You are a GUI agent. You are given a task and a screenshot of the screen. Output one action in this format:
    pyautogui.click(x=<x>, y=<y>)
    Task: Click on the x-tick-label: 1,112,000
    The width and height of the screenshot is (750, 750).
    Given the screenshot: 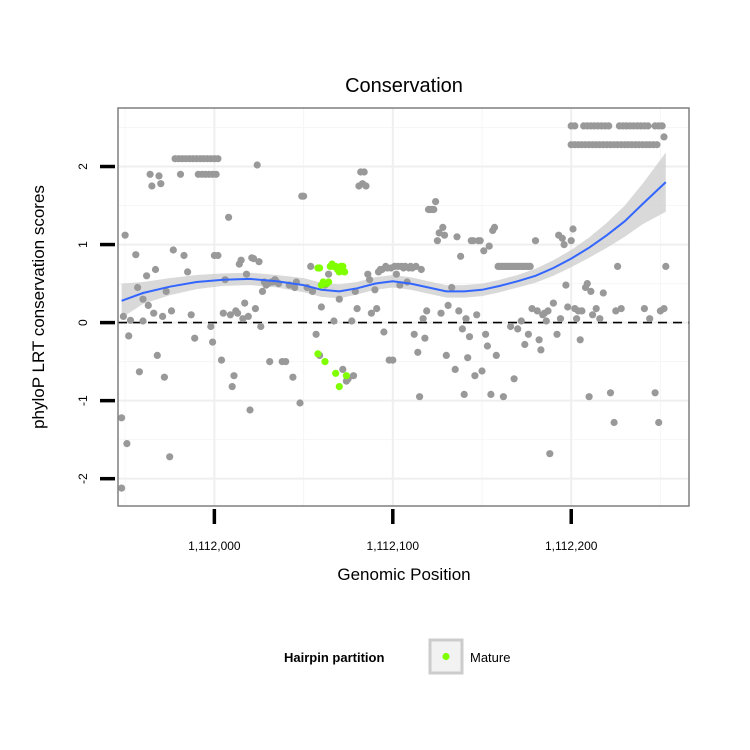 What is the action you would take?
    pyautogui.click(x=214, y=546)
    